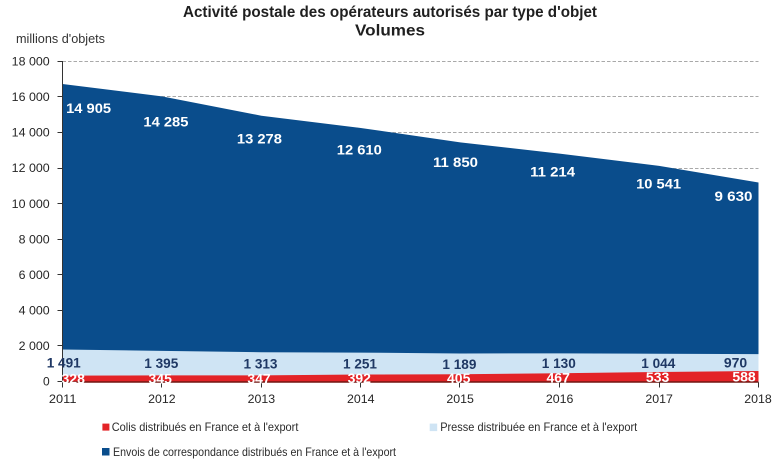 Image resolution: width=774 pixels, height=471 pixels. Describe the element at coordinates (560, 399) in the screenshot. I see `svg-text: 2016` at that location.